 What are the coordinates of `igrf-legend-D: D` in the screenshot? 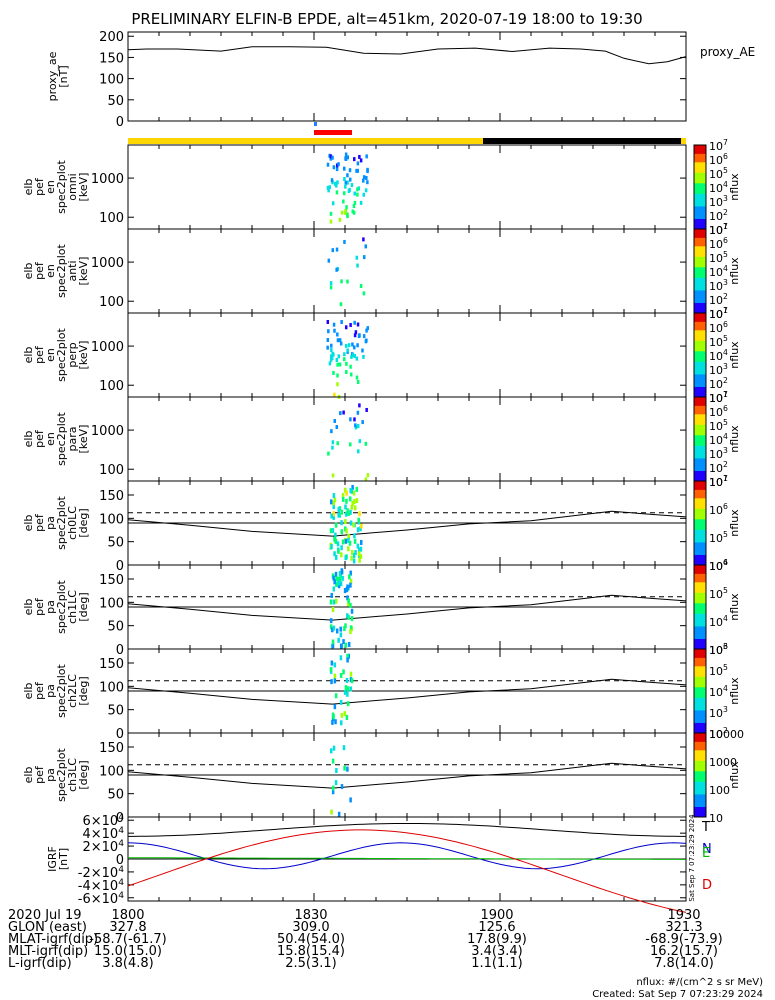 It's located at (707, 885).